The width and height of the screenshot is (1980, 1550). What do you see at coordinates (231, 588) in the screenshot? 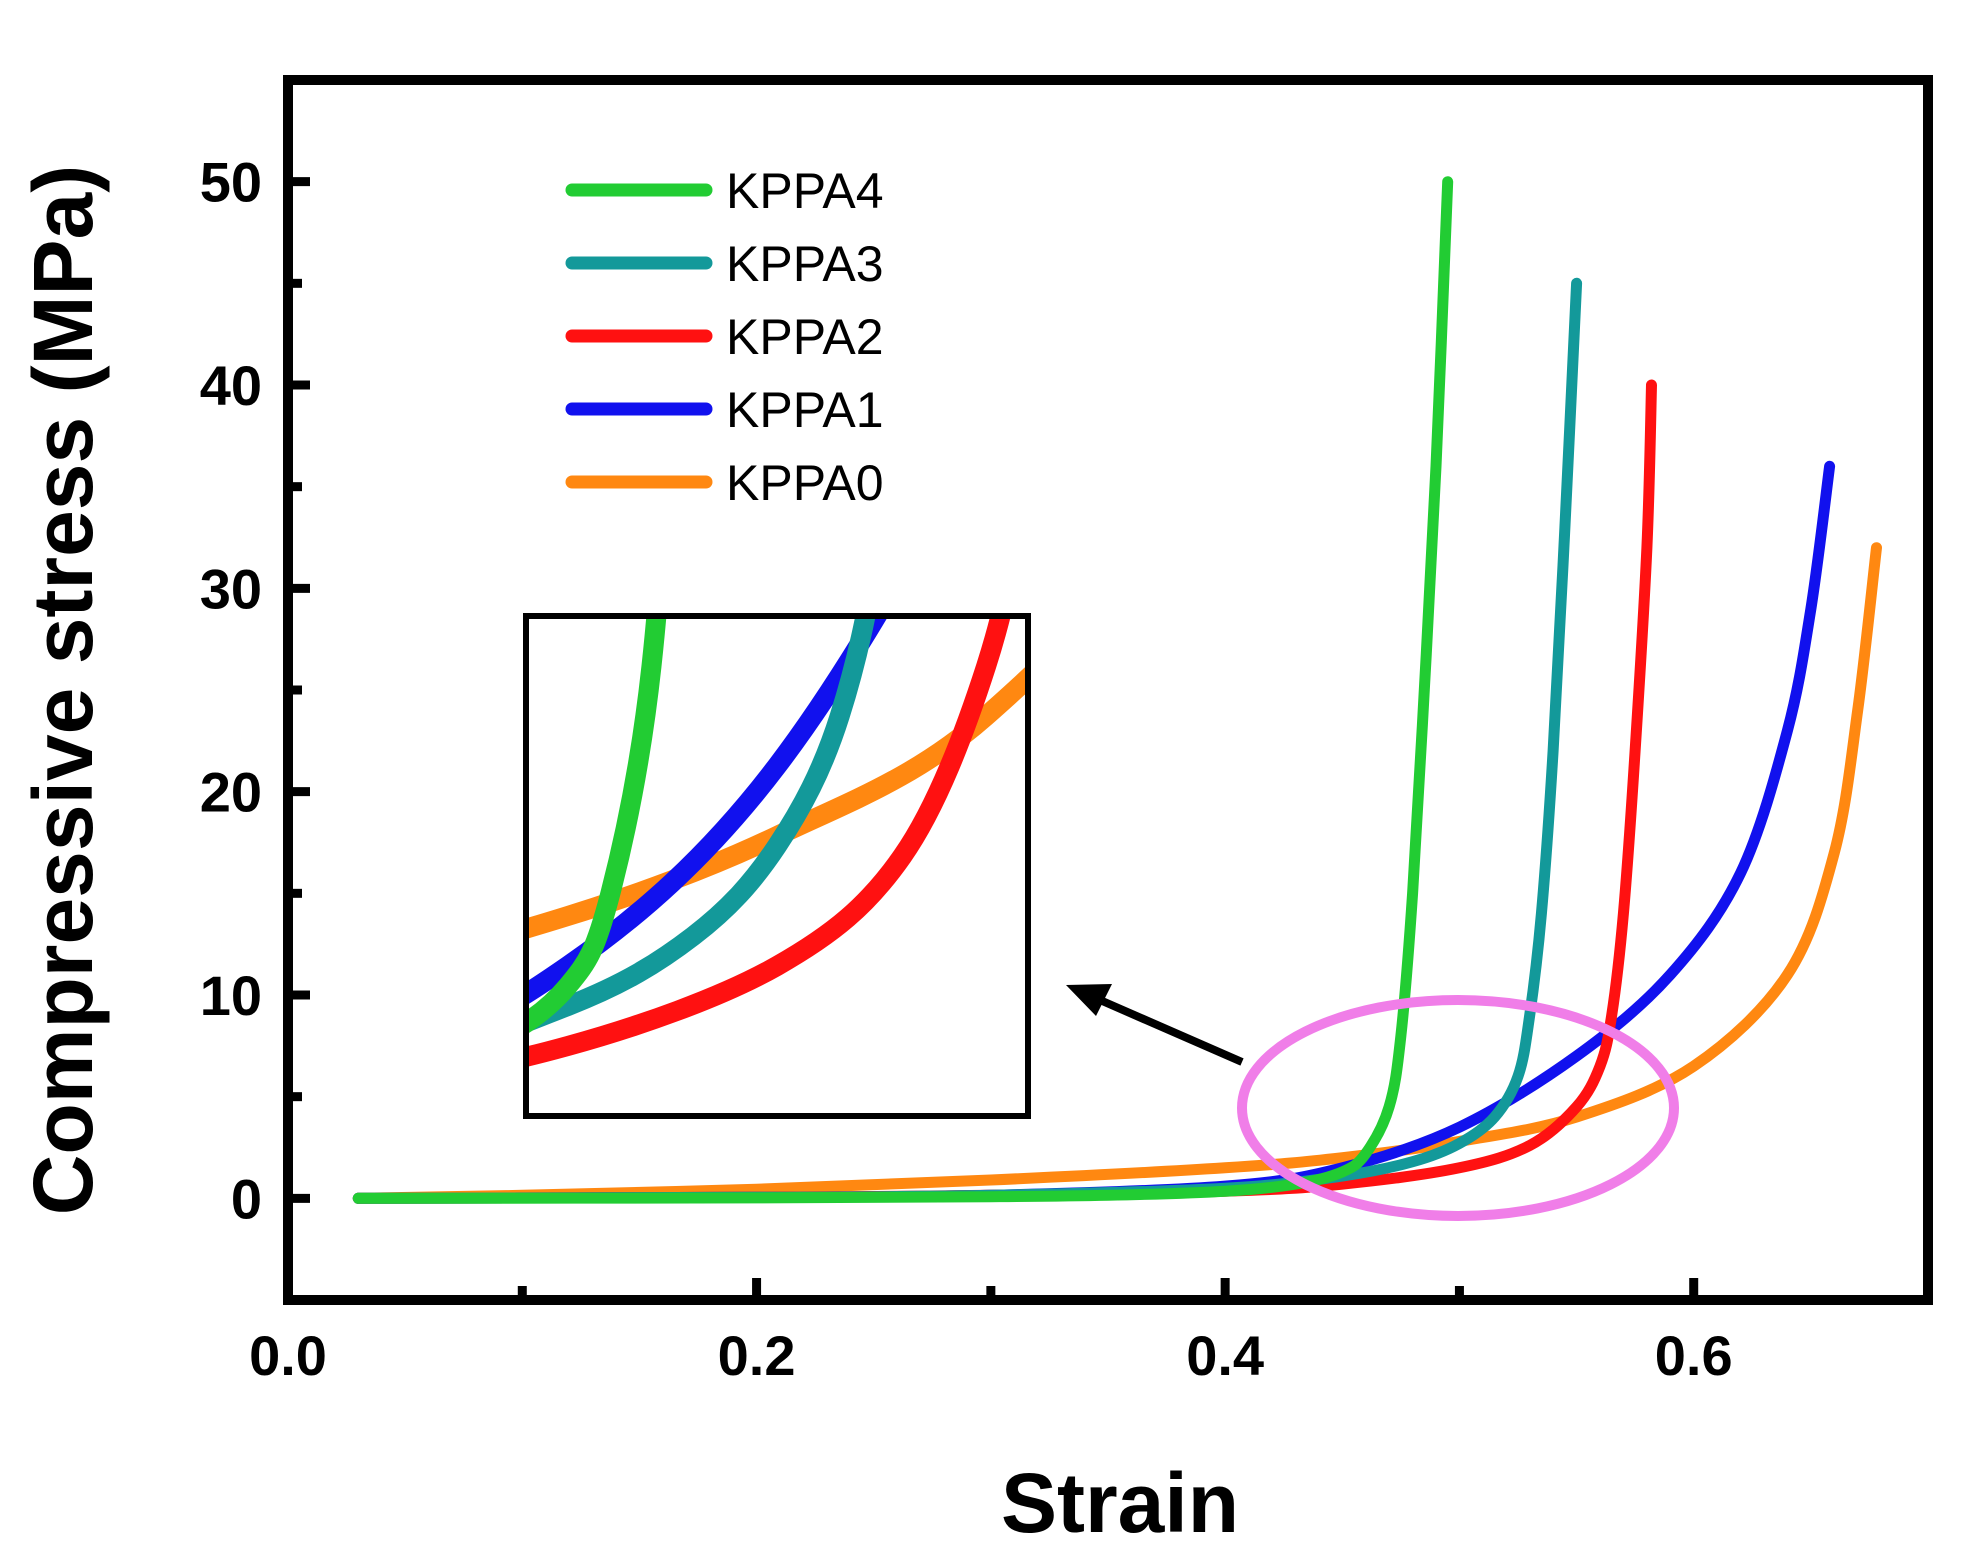
I see `y-tick-label: 30` at bounding box center [231, 588].